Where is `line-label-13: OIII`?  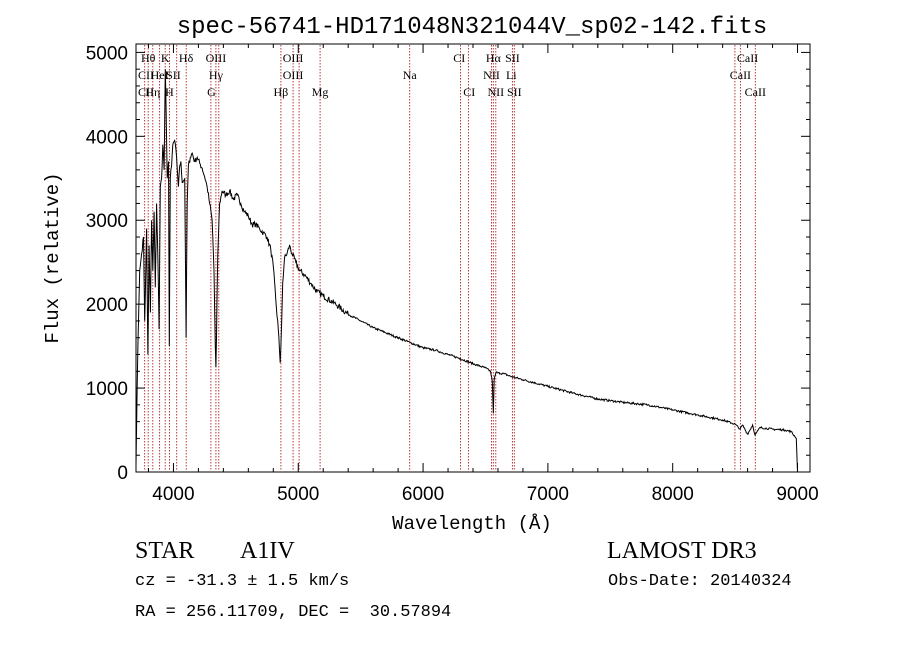 line-label-13: OIII is located at coordinates (293, 58).